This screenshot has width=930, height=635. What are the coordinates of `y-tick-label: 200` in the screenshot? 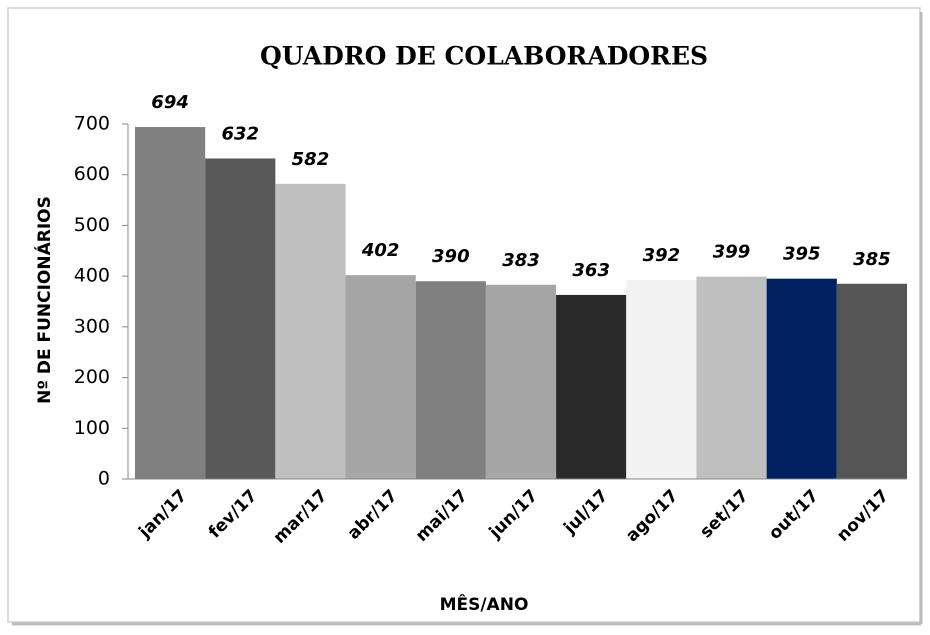 It's located at (92, 377).